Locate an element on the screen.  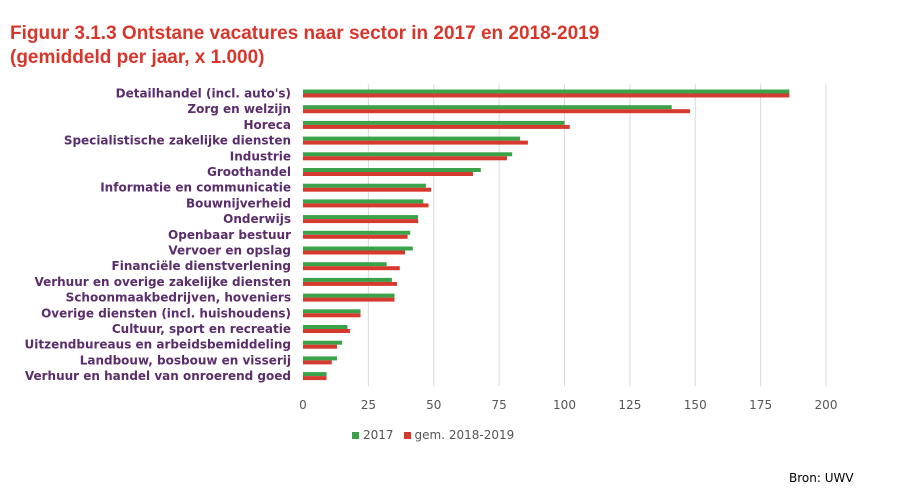
category-label: Openbaar bestuur is located at coordinates (229, 235).